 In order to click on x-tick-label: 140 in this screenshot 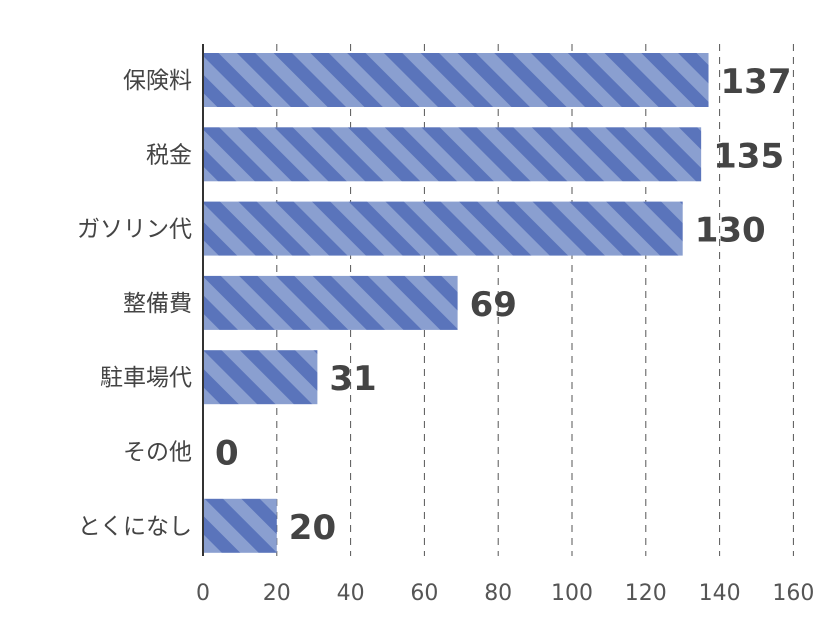, I will do `click(720, 593)`.